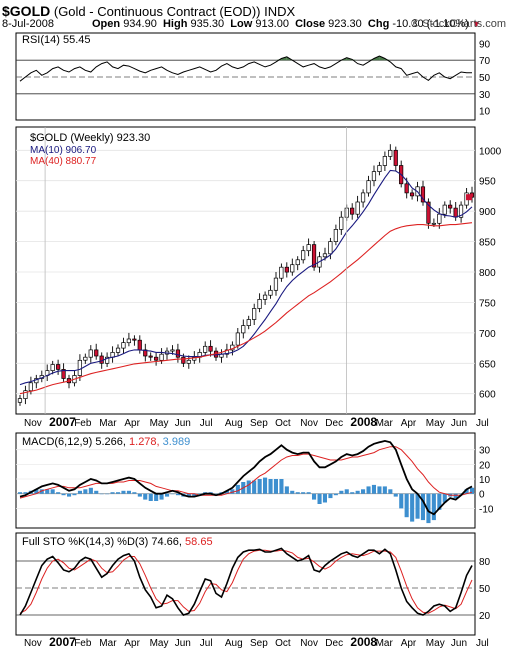 The image size is (520, 651). What do you see at coordinates (57, 442) in the screenshot?
I see `macd-legend-label: MACD(6,12,9)` at bounding box center [57, 442].